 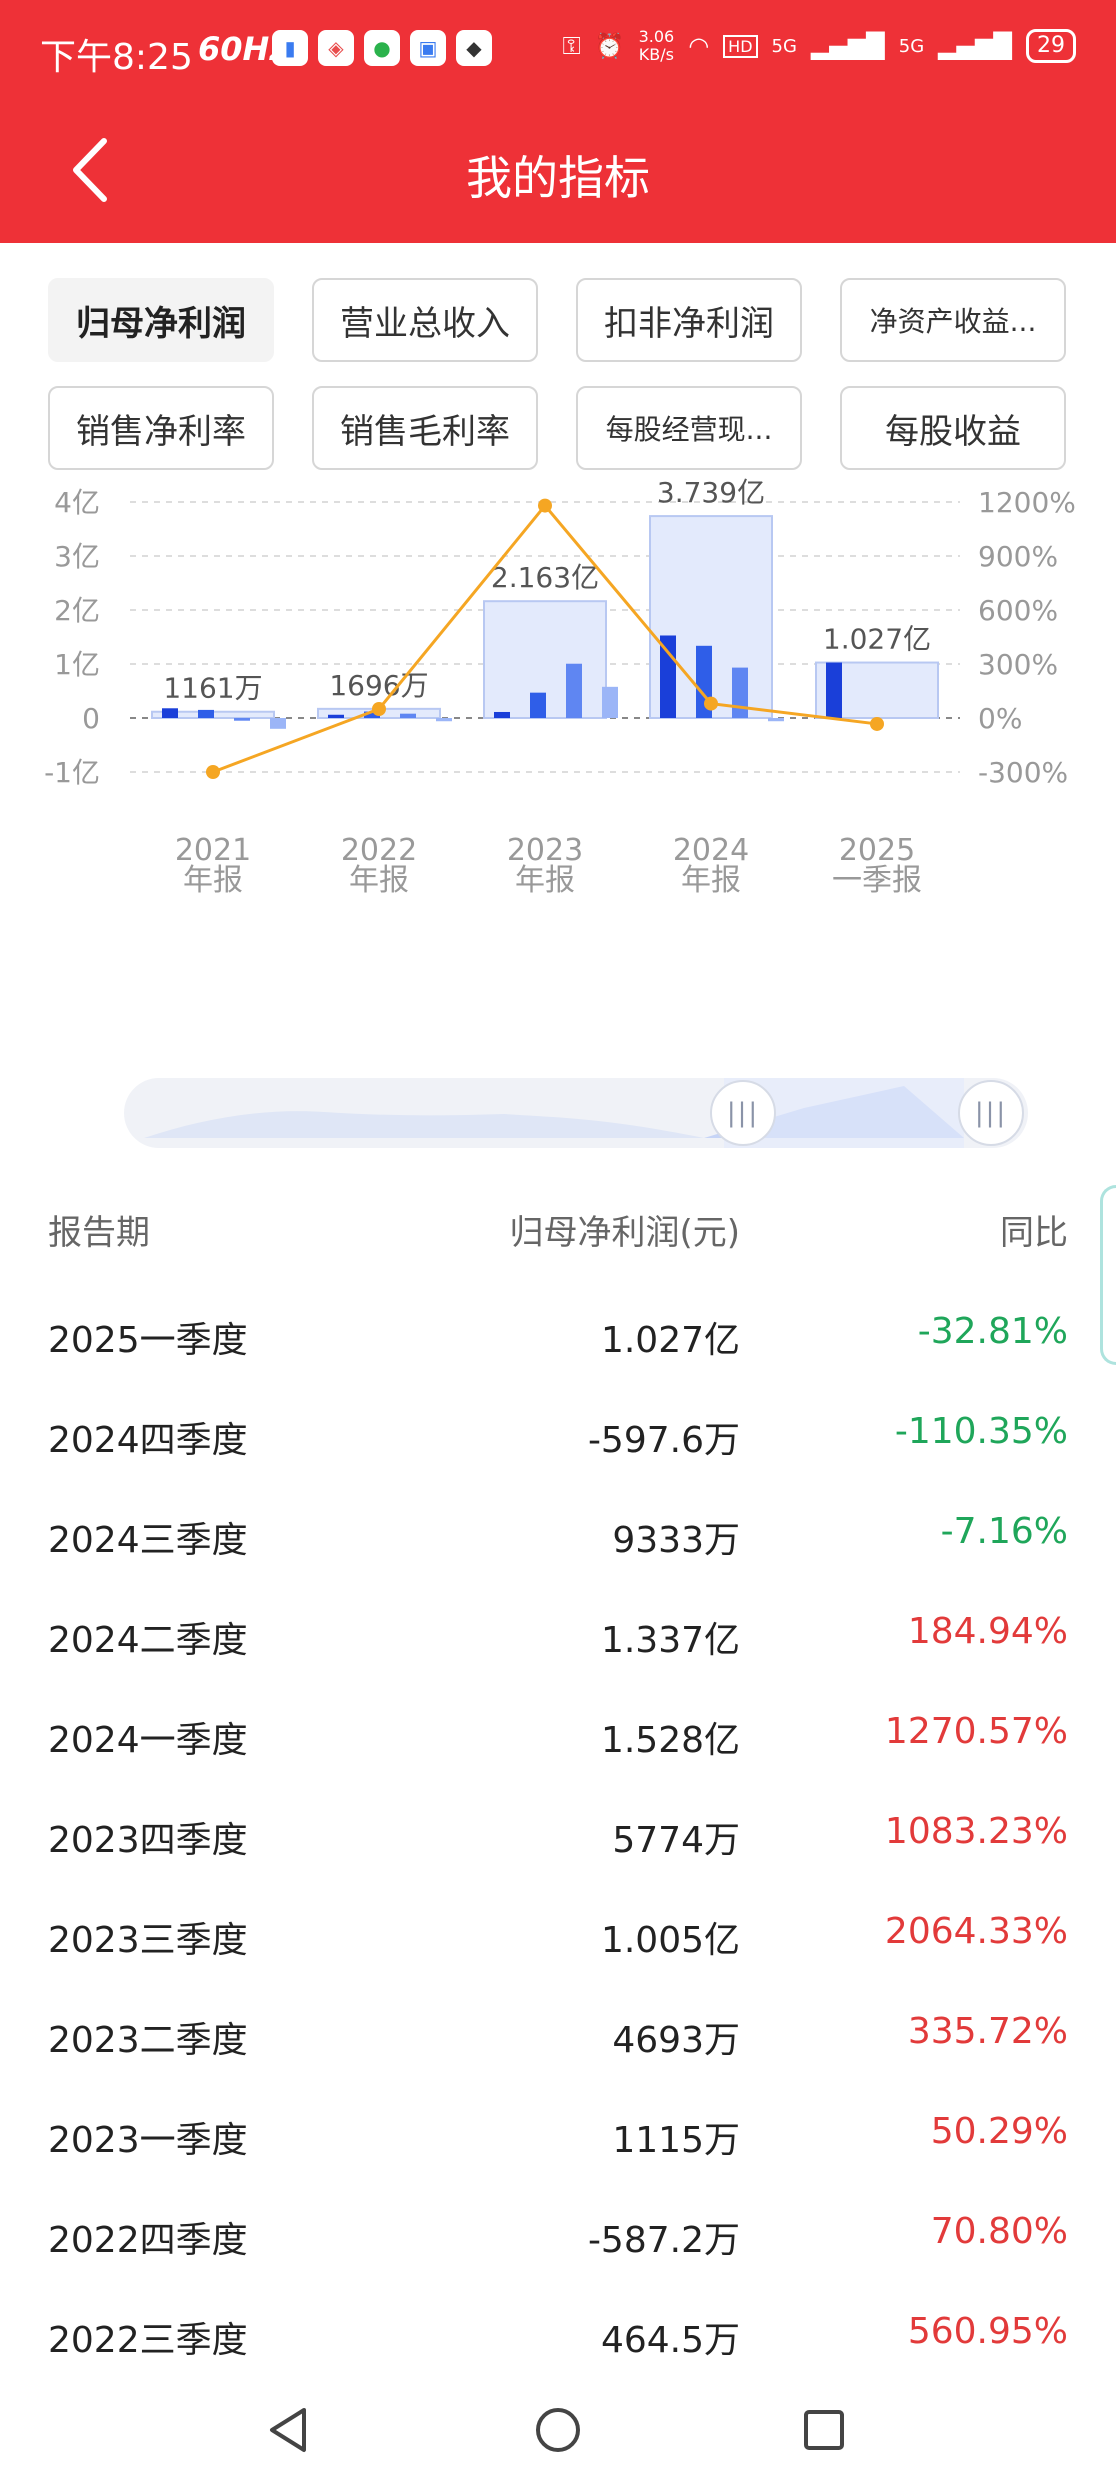 What do you see at coordinates (148, 1940) in the screenshot?
I see `row-period: 2023三季度` at bounding box center [148, 1940].